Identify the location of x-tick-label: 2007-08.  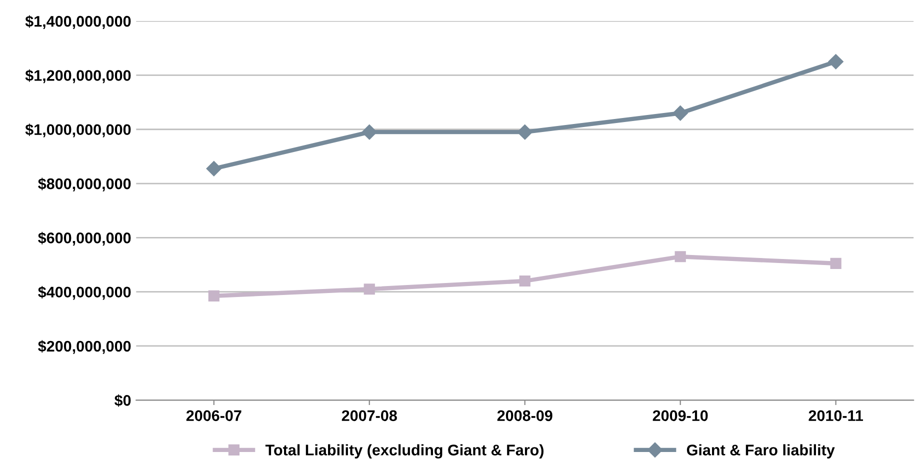
(369, 416).